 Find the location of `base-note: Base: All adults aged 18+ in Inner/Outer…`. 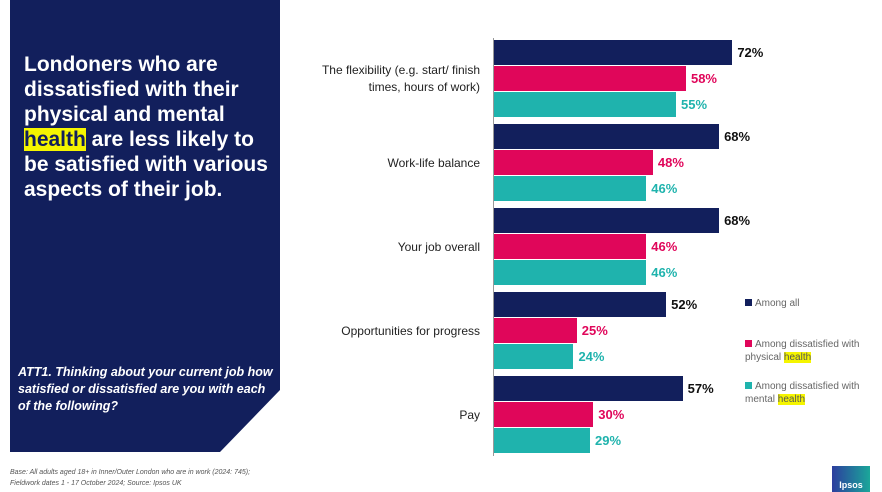

base-note: Base: All adults aged 18+ in Inner/Outer… is located at coordinates (130, 478).